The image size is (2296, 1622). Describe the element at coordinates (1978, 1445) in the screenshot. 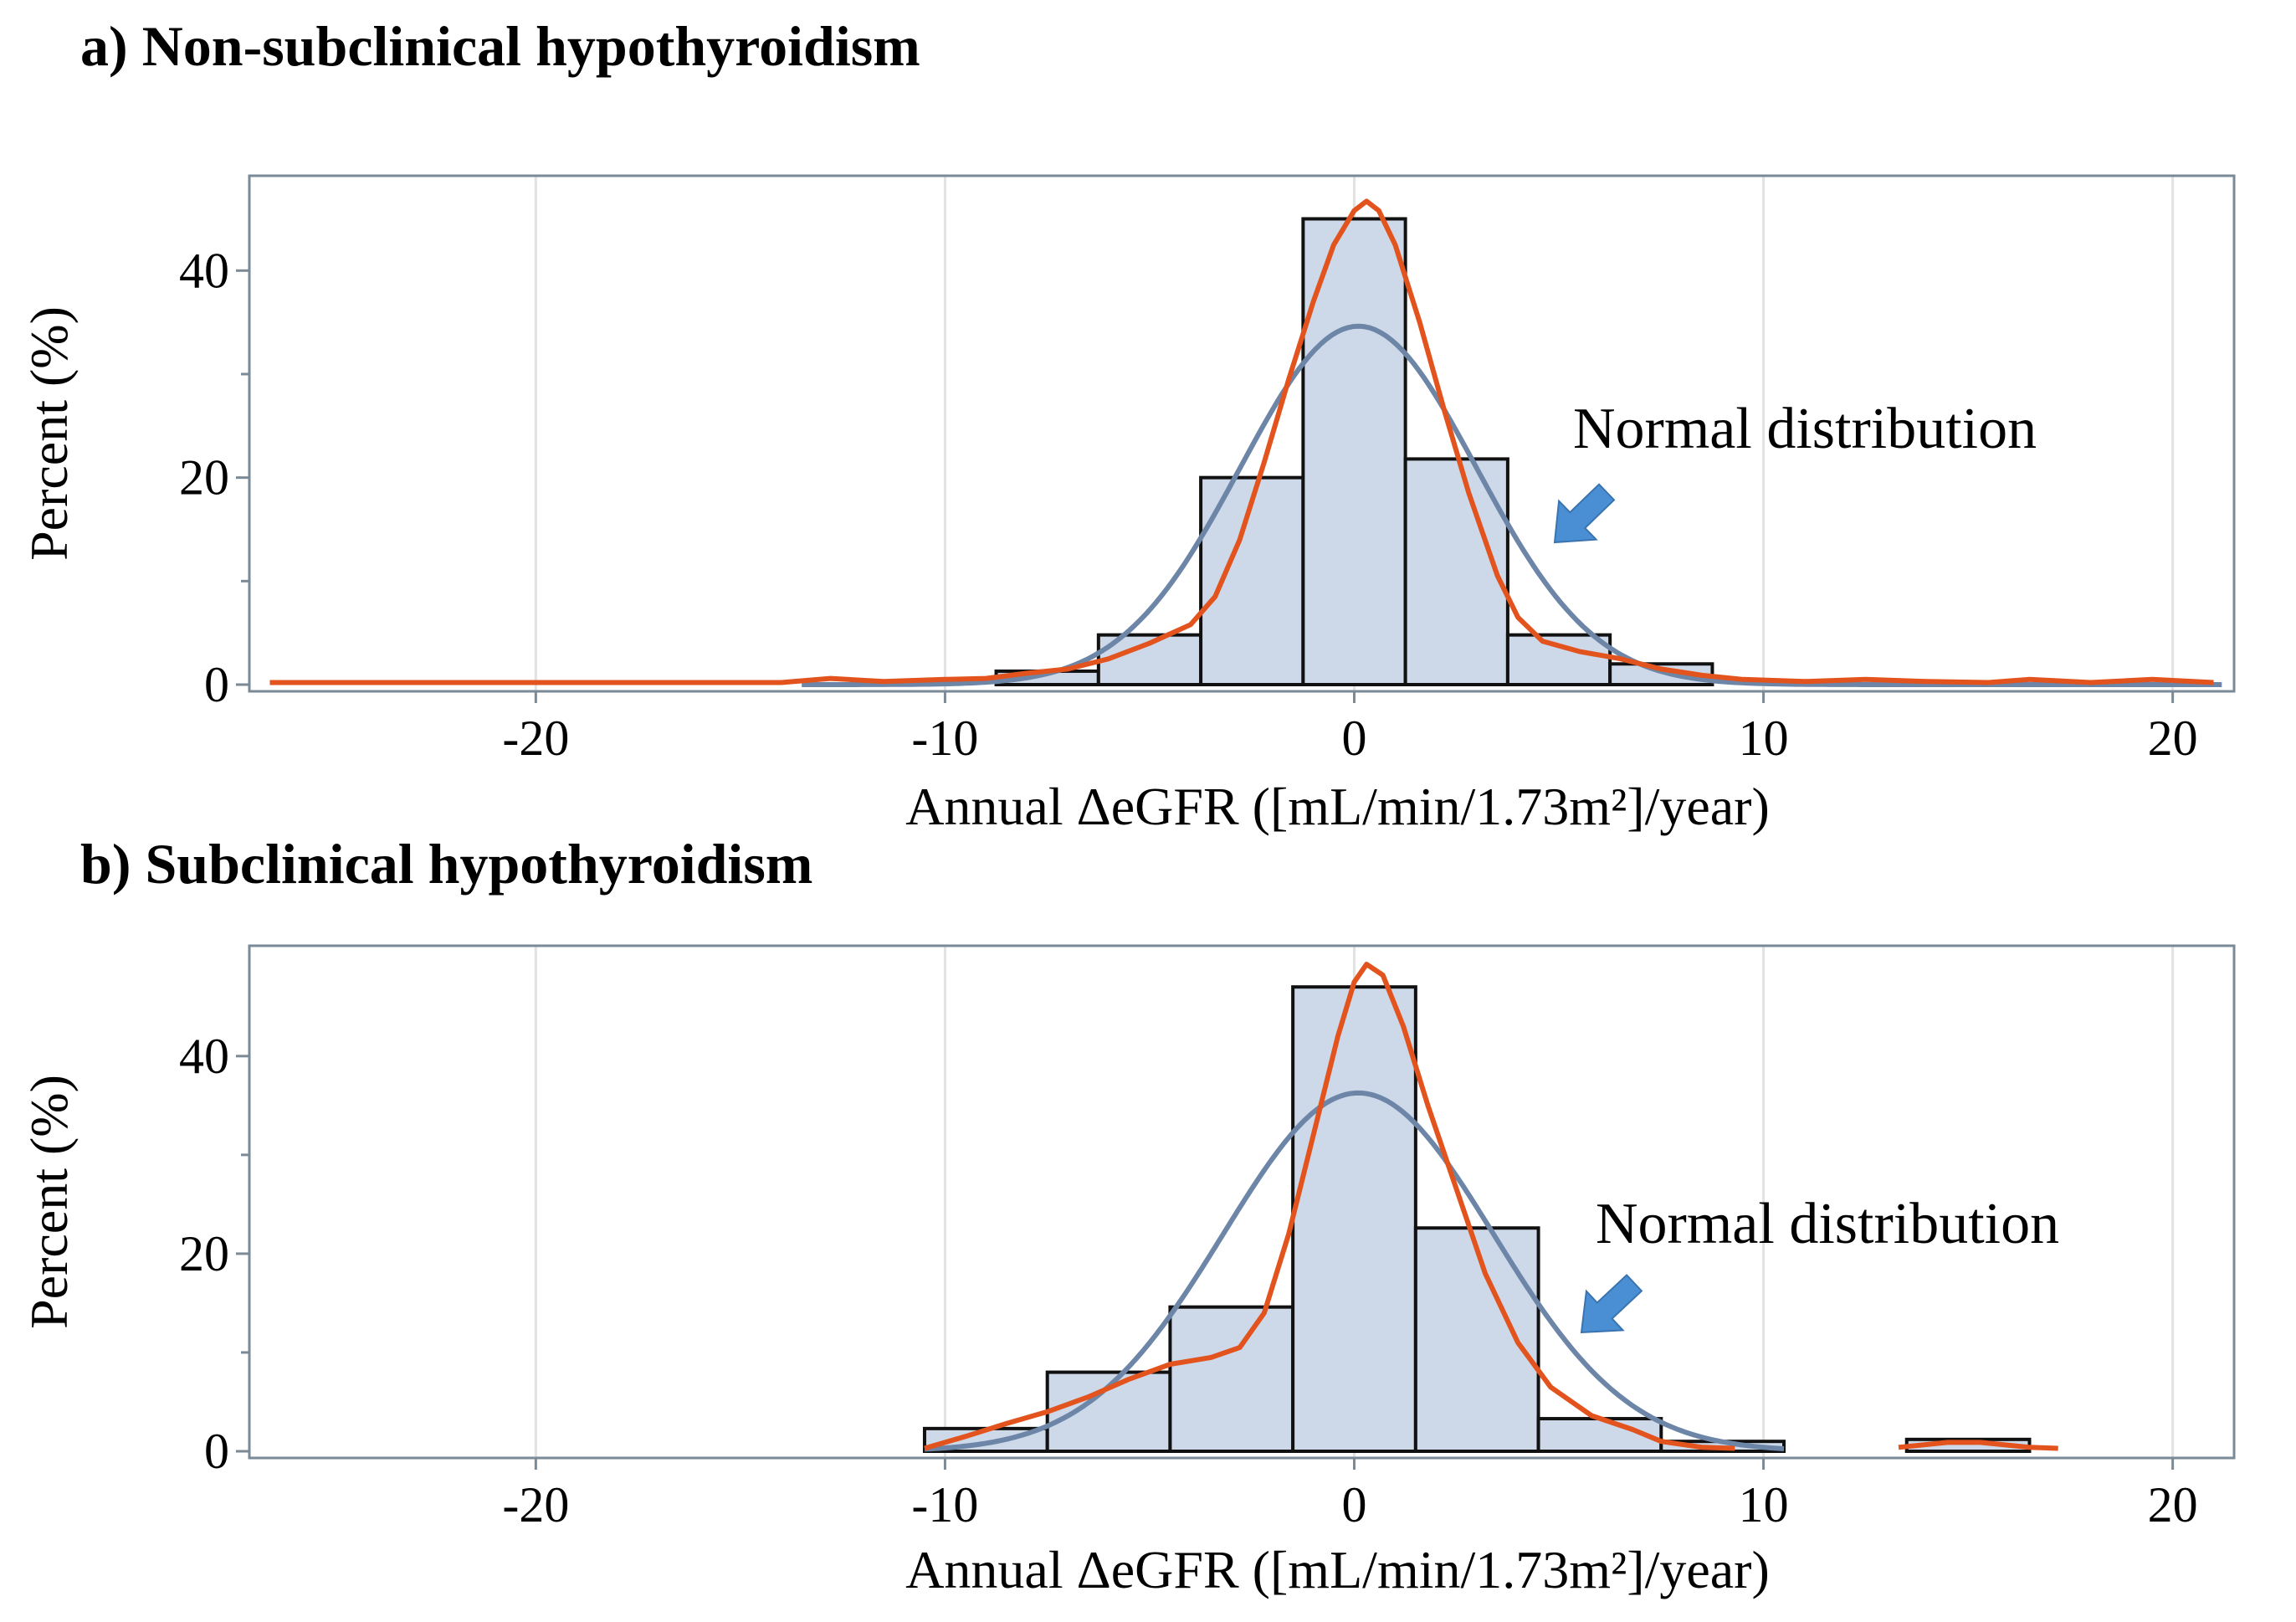

I see `kernel-density-curve-tail` at that location.